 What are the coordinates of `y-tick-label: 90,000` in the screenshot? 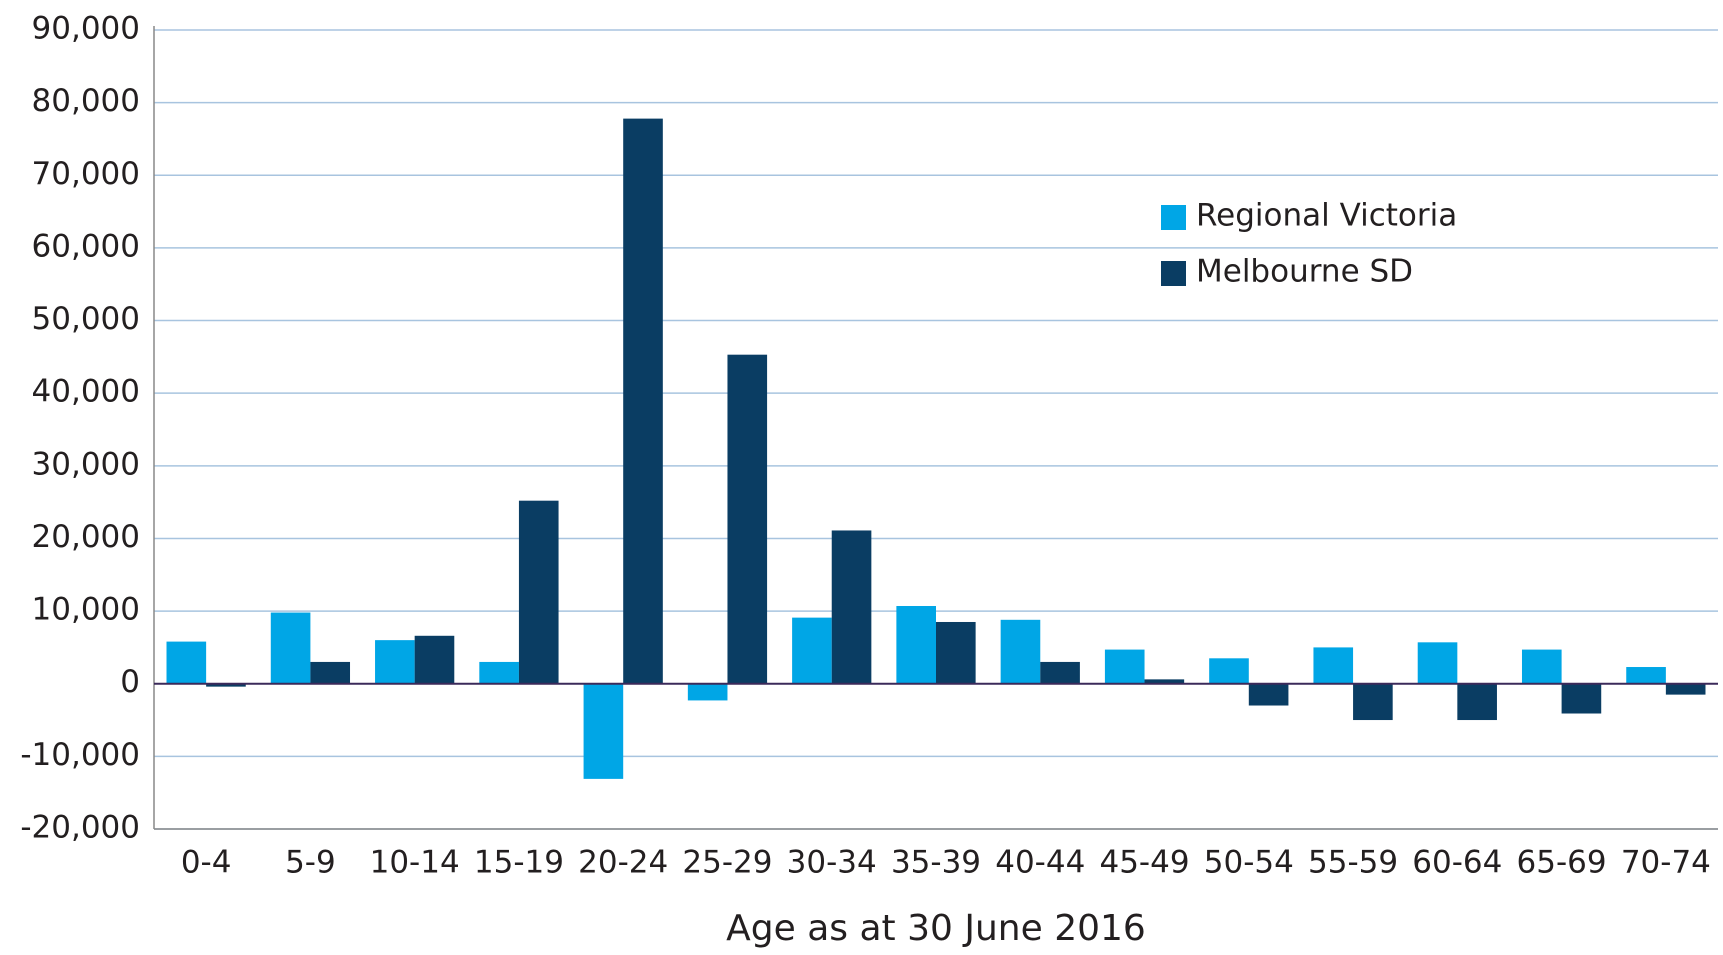 It's located at (86, 29).